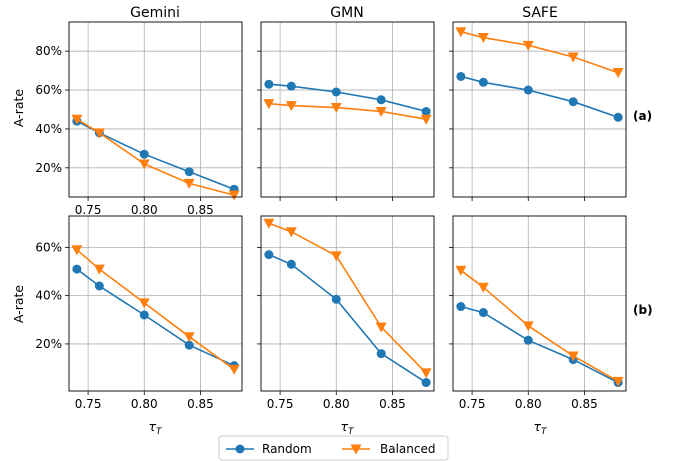 Image resolution: width=676 pixels, height=461 pixels. What do you see at coordinates (333, 448) in the screenshot?
I see `legend-frame` at bounding box center [333, 448].